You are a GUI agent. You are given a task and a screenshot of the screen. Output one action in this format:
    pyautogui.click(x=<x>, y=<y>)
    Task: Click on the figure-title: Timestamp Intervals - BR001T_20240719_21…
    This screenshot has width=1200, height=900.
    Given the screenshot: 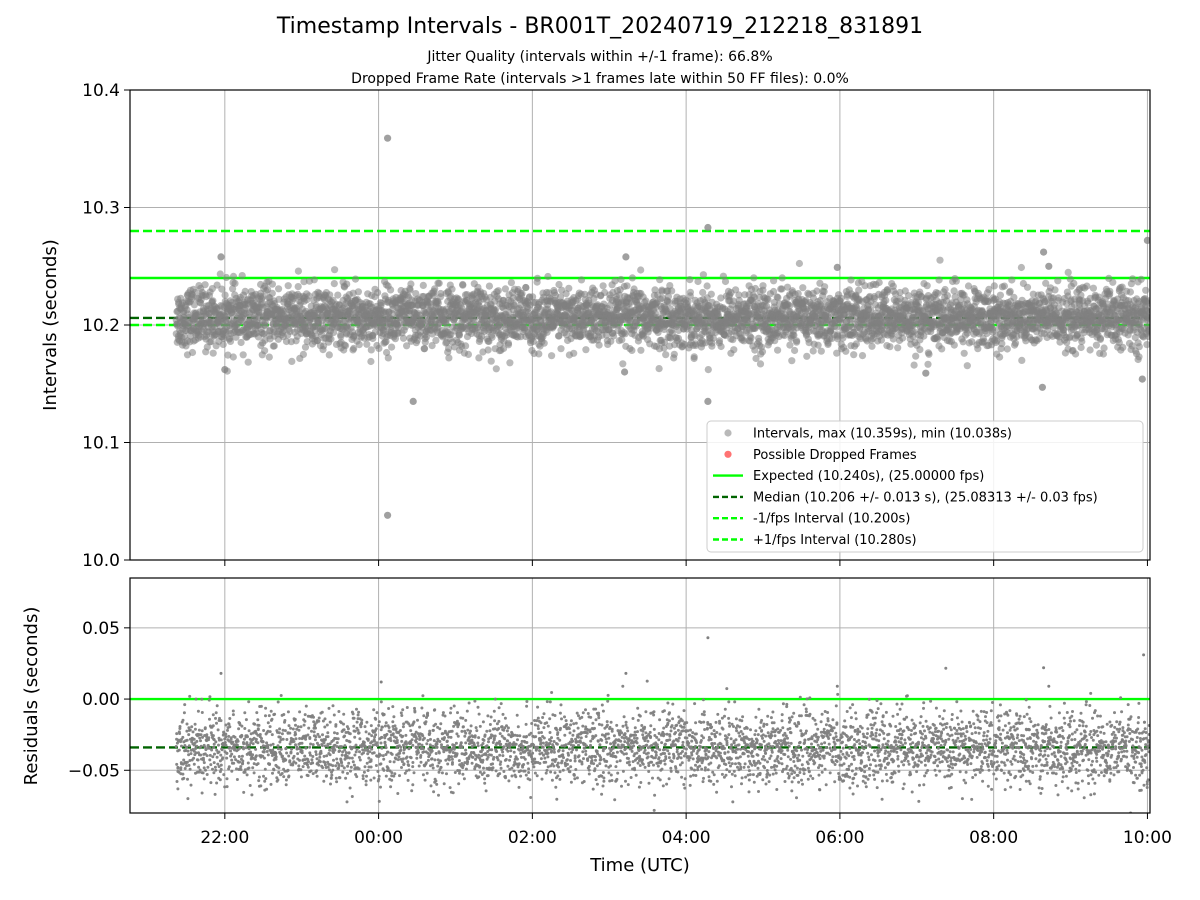 What is the action you would take?
    pyautogui.click(x=600, y=26)
    